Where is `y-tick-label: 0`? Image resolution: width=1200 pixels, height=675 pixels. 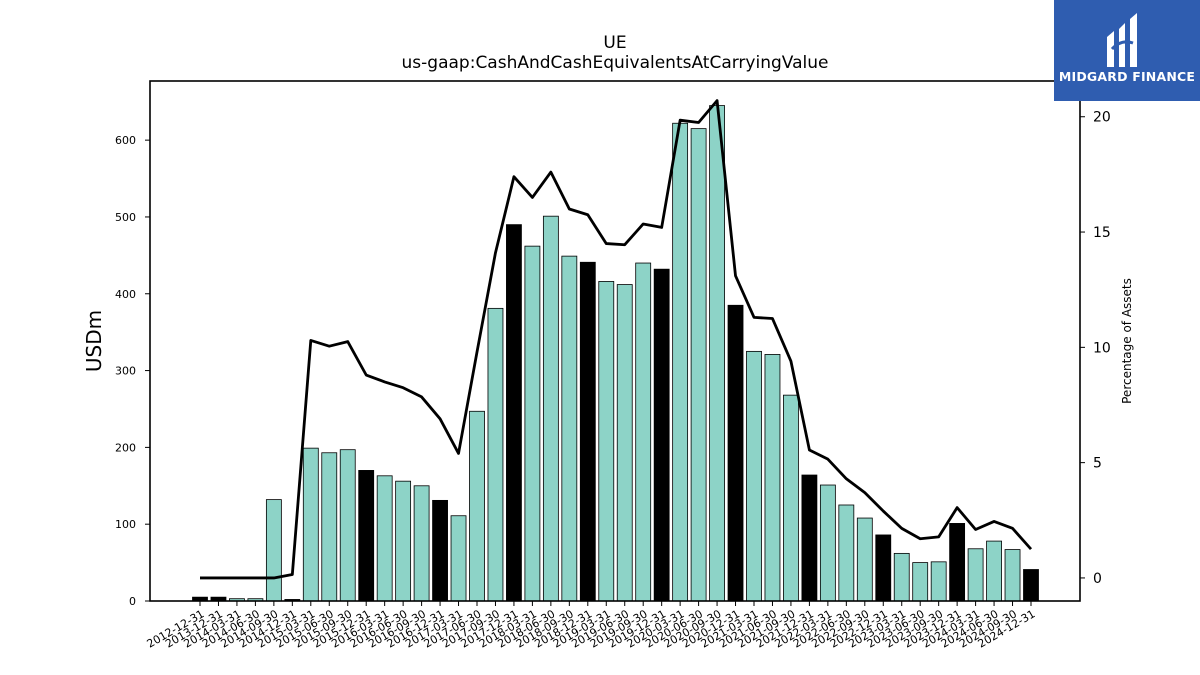
y-tick-label: 0 is located at coordinates (132, 601).